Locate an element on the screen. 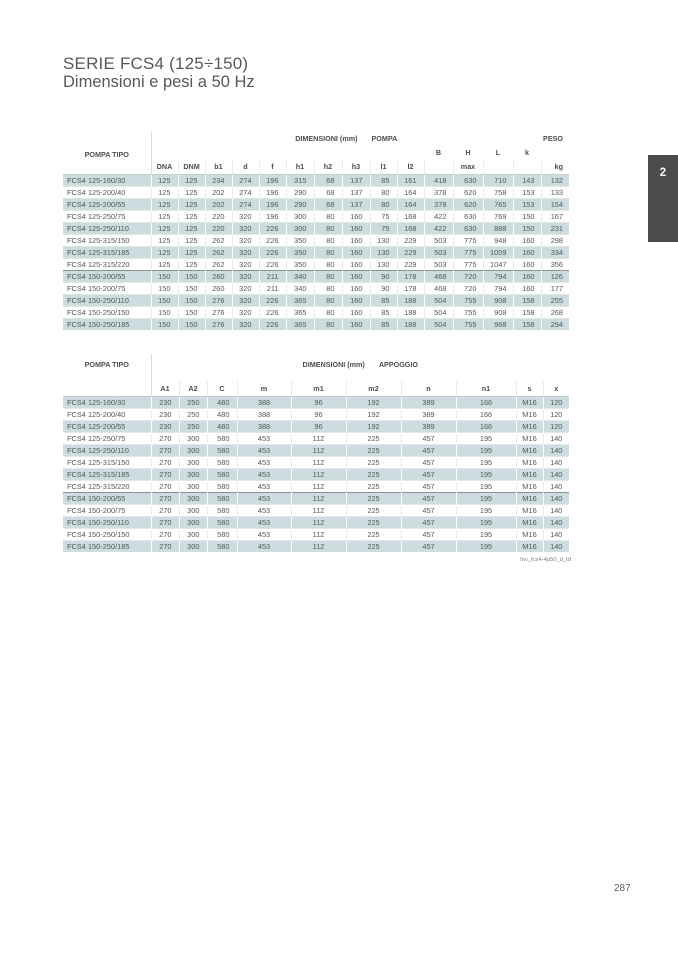 The height and width of the screenshot is (959, 678). col-header-h3: h3 is located at coordinates (356, 167).